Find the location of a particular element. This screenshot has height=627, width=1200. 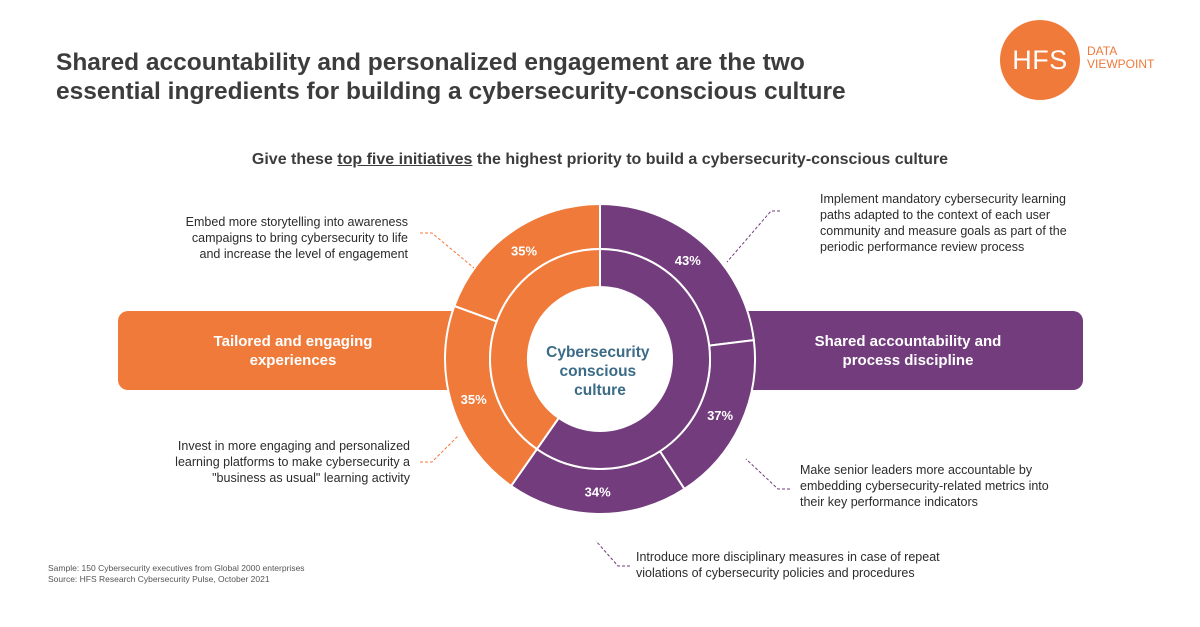

banner-left-line-1: Tailored and engaging is located at coordinates (293, 341).